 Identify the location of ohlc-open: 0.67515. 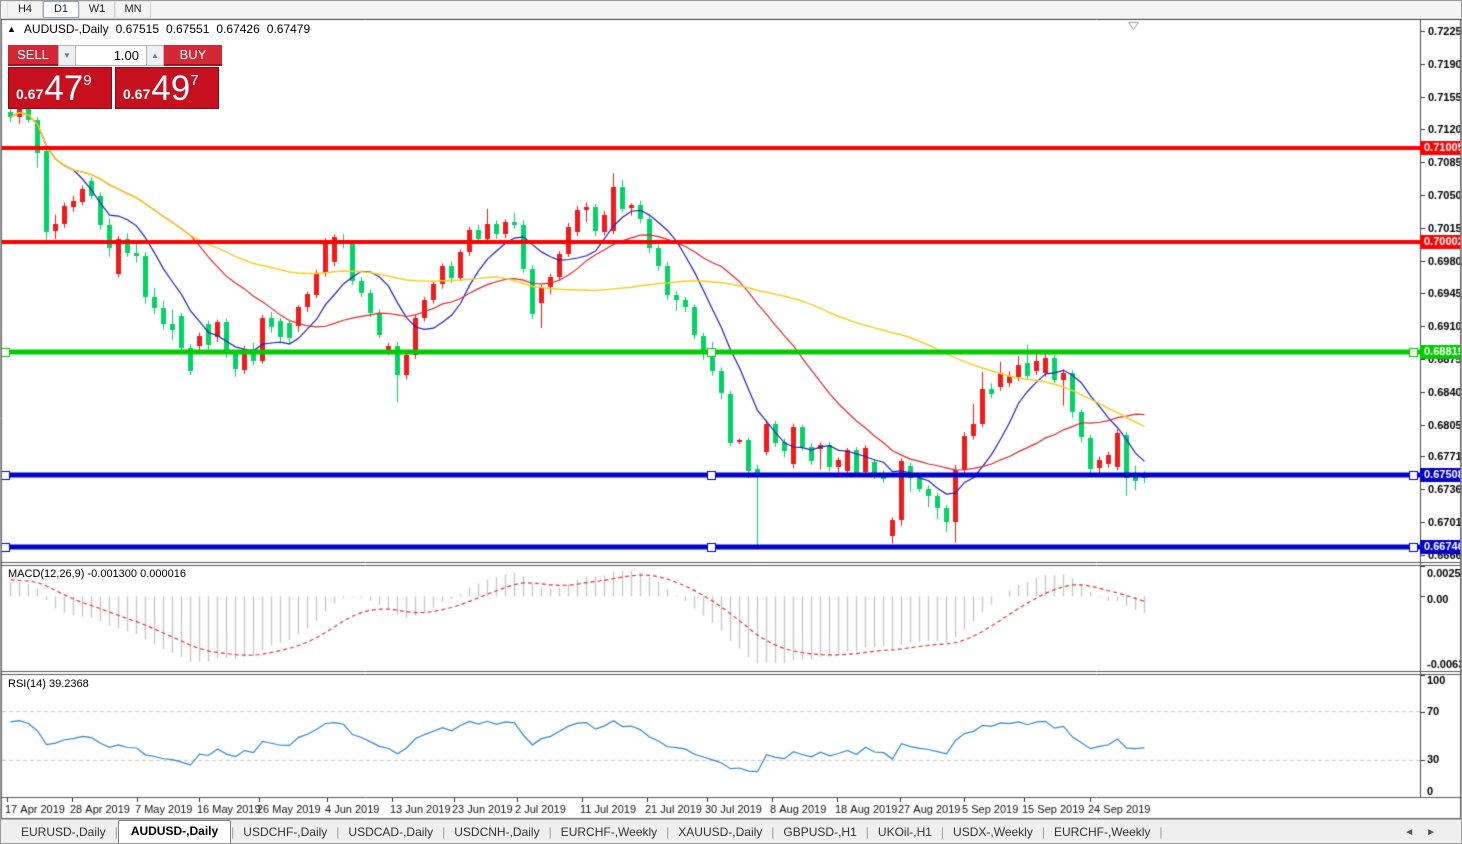
(137, 29).